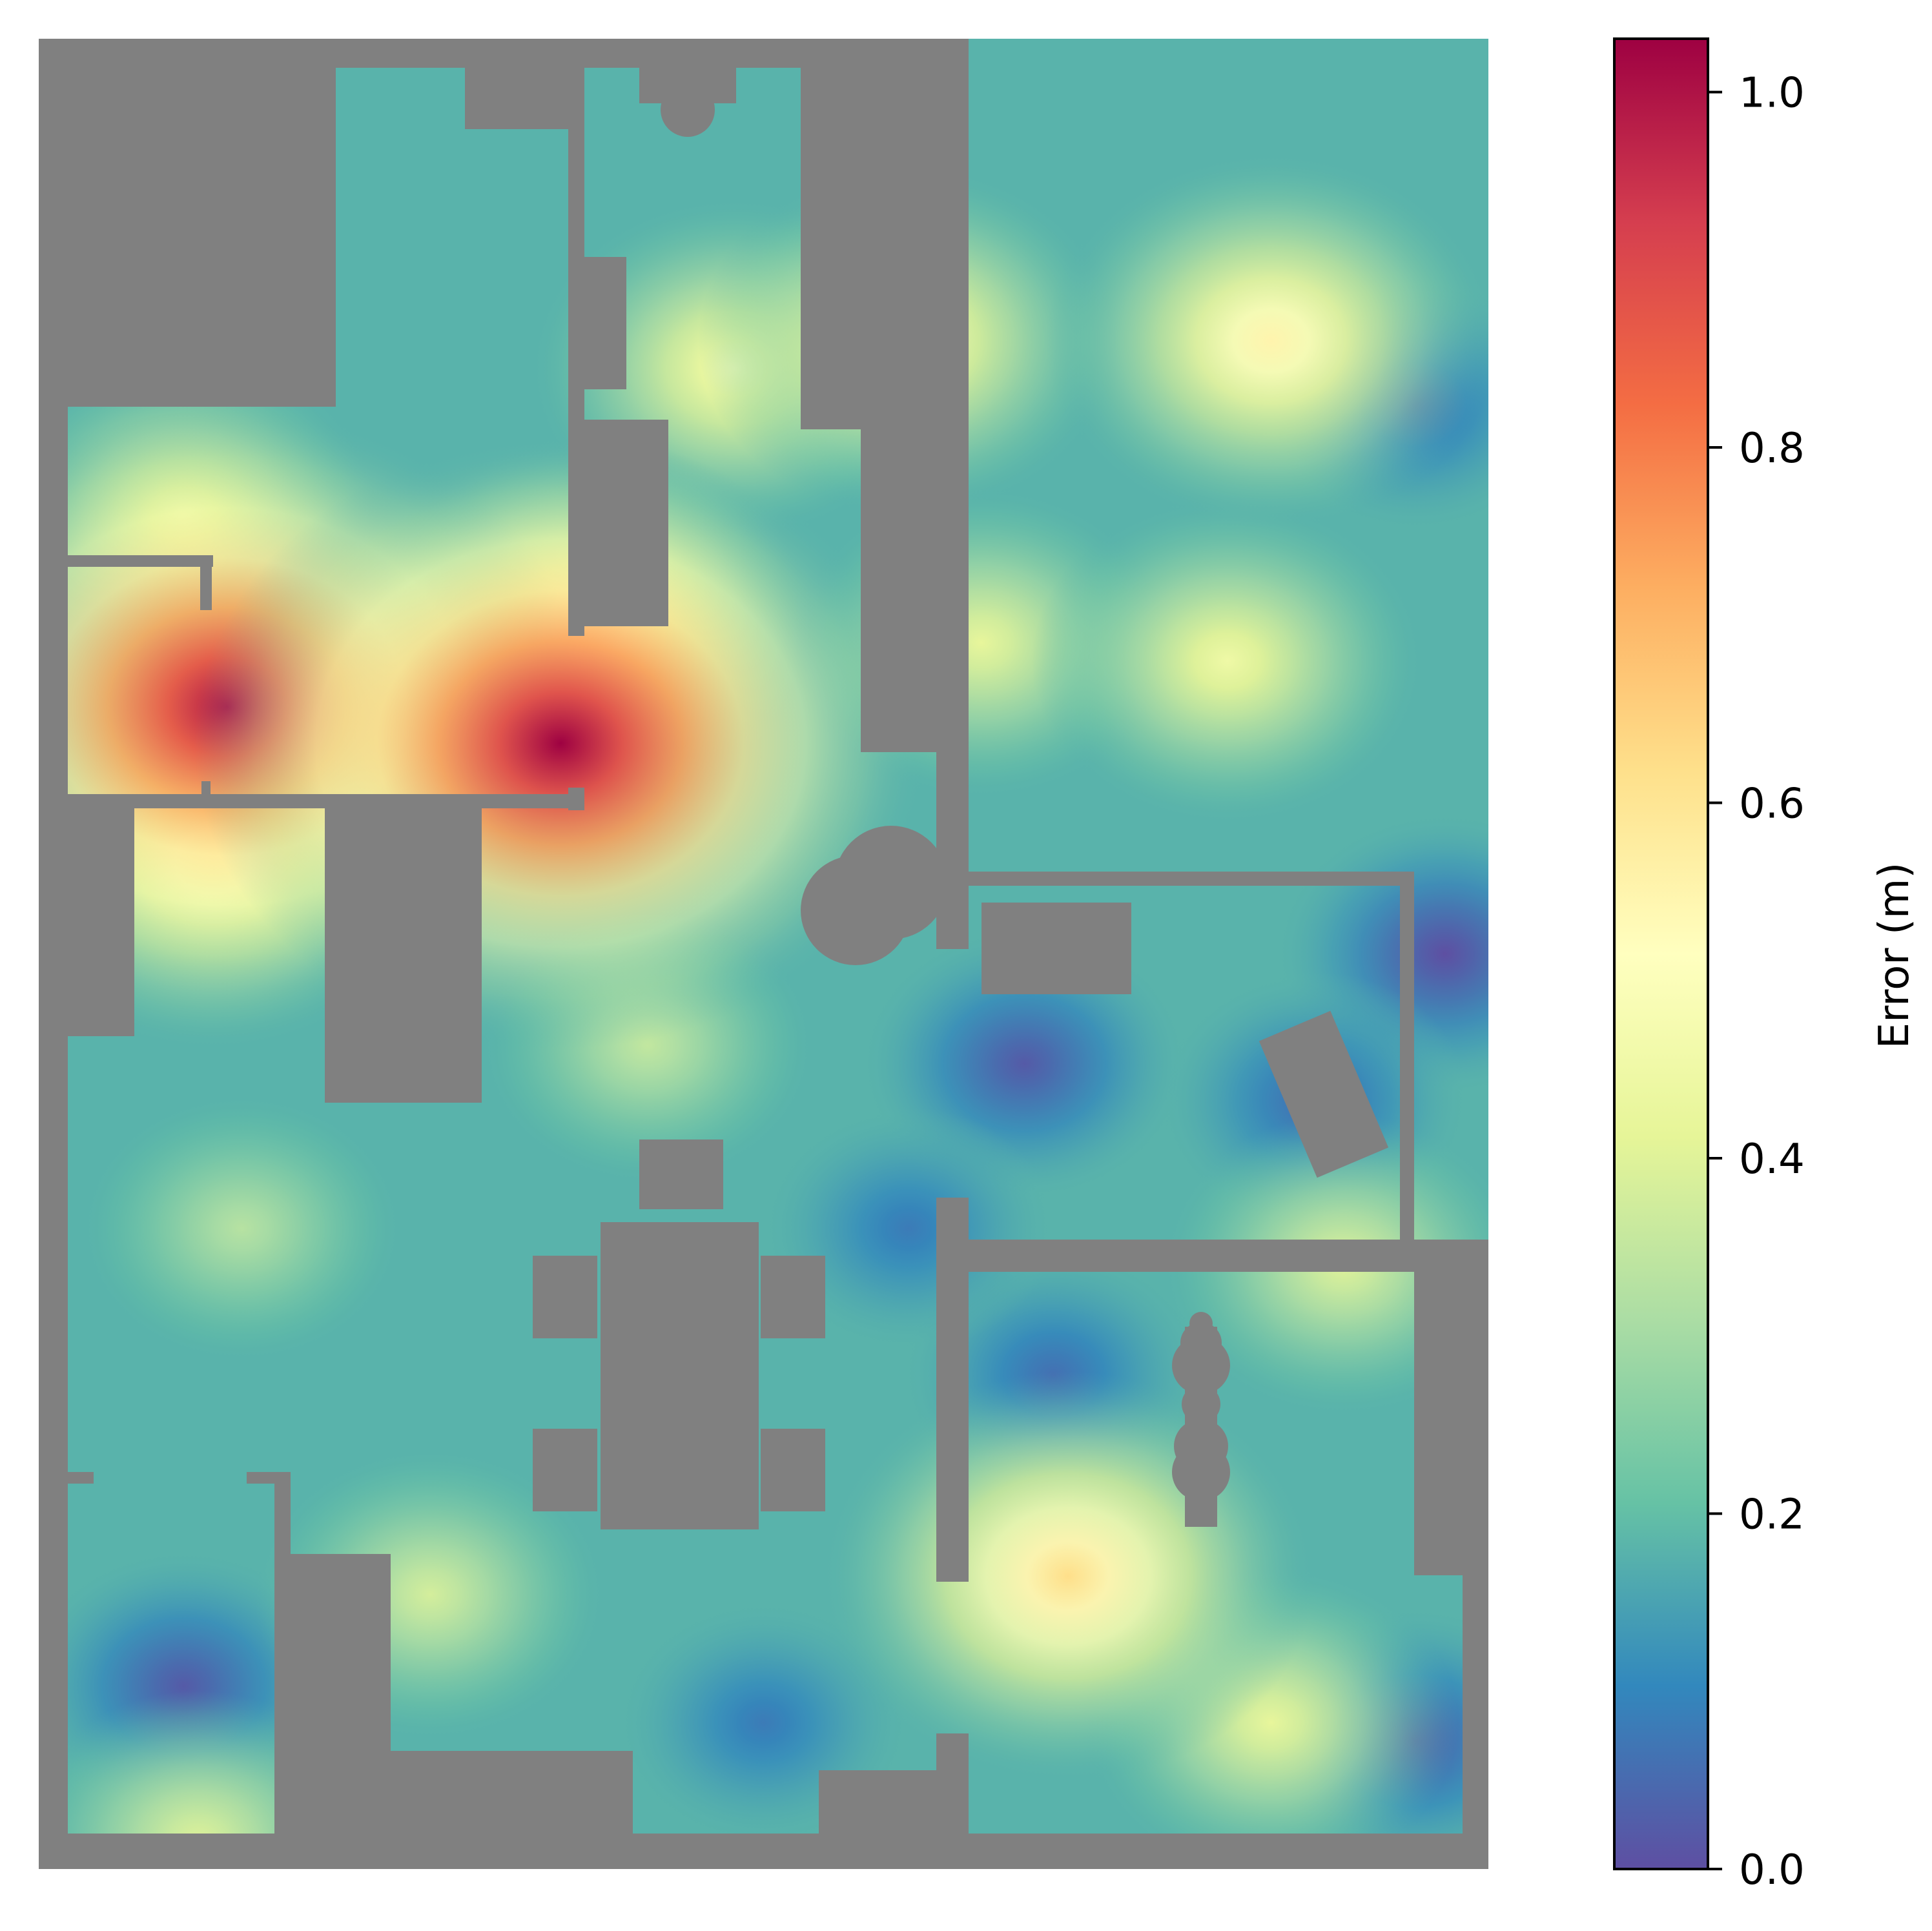  I want to click on colorbar-tick-label: 0.8, so click(1772, 449).